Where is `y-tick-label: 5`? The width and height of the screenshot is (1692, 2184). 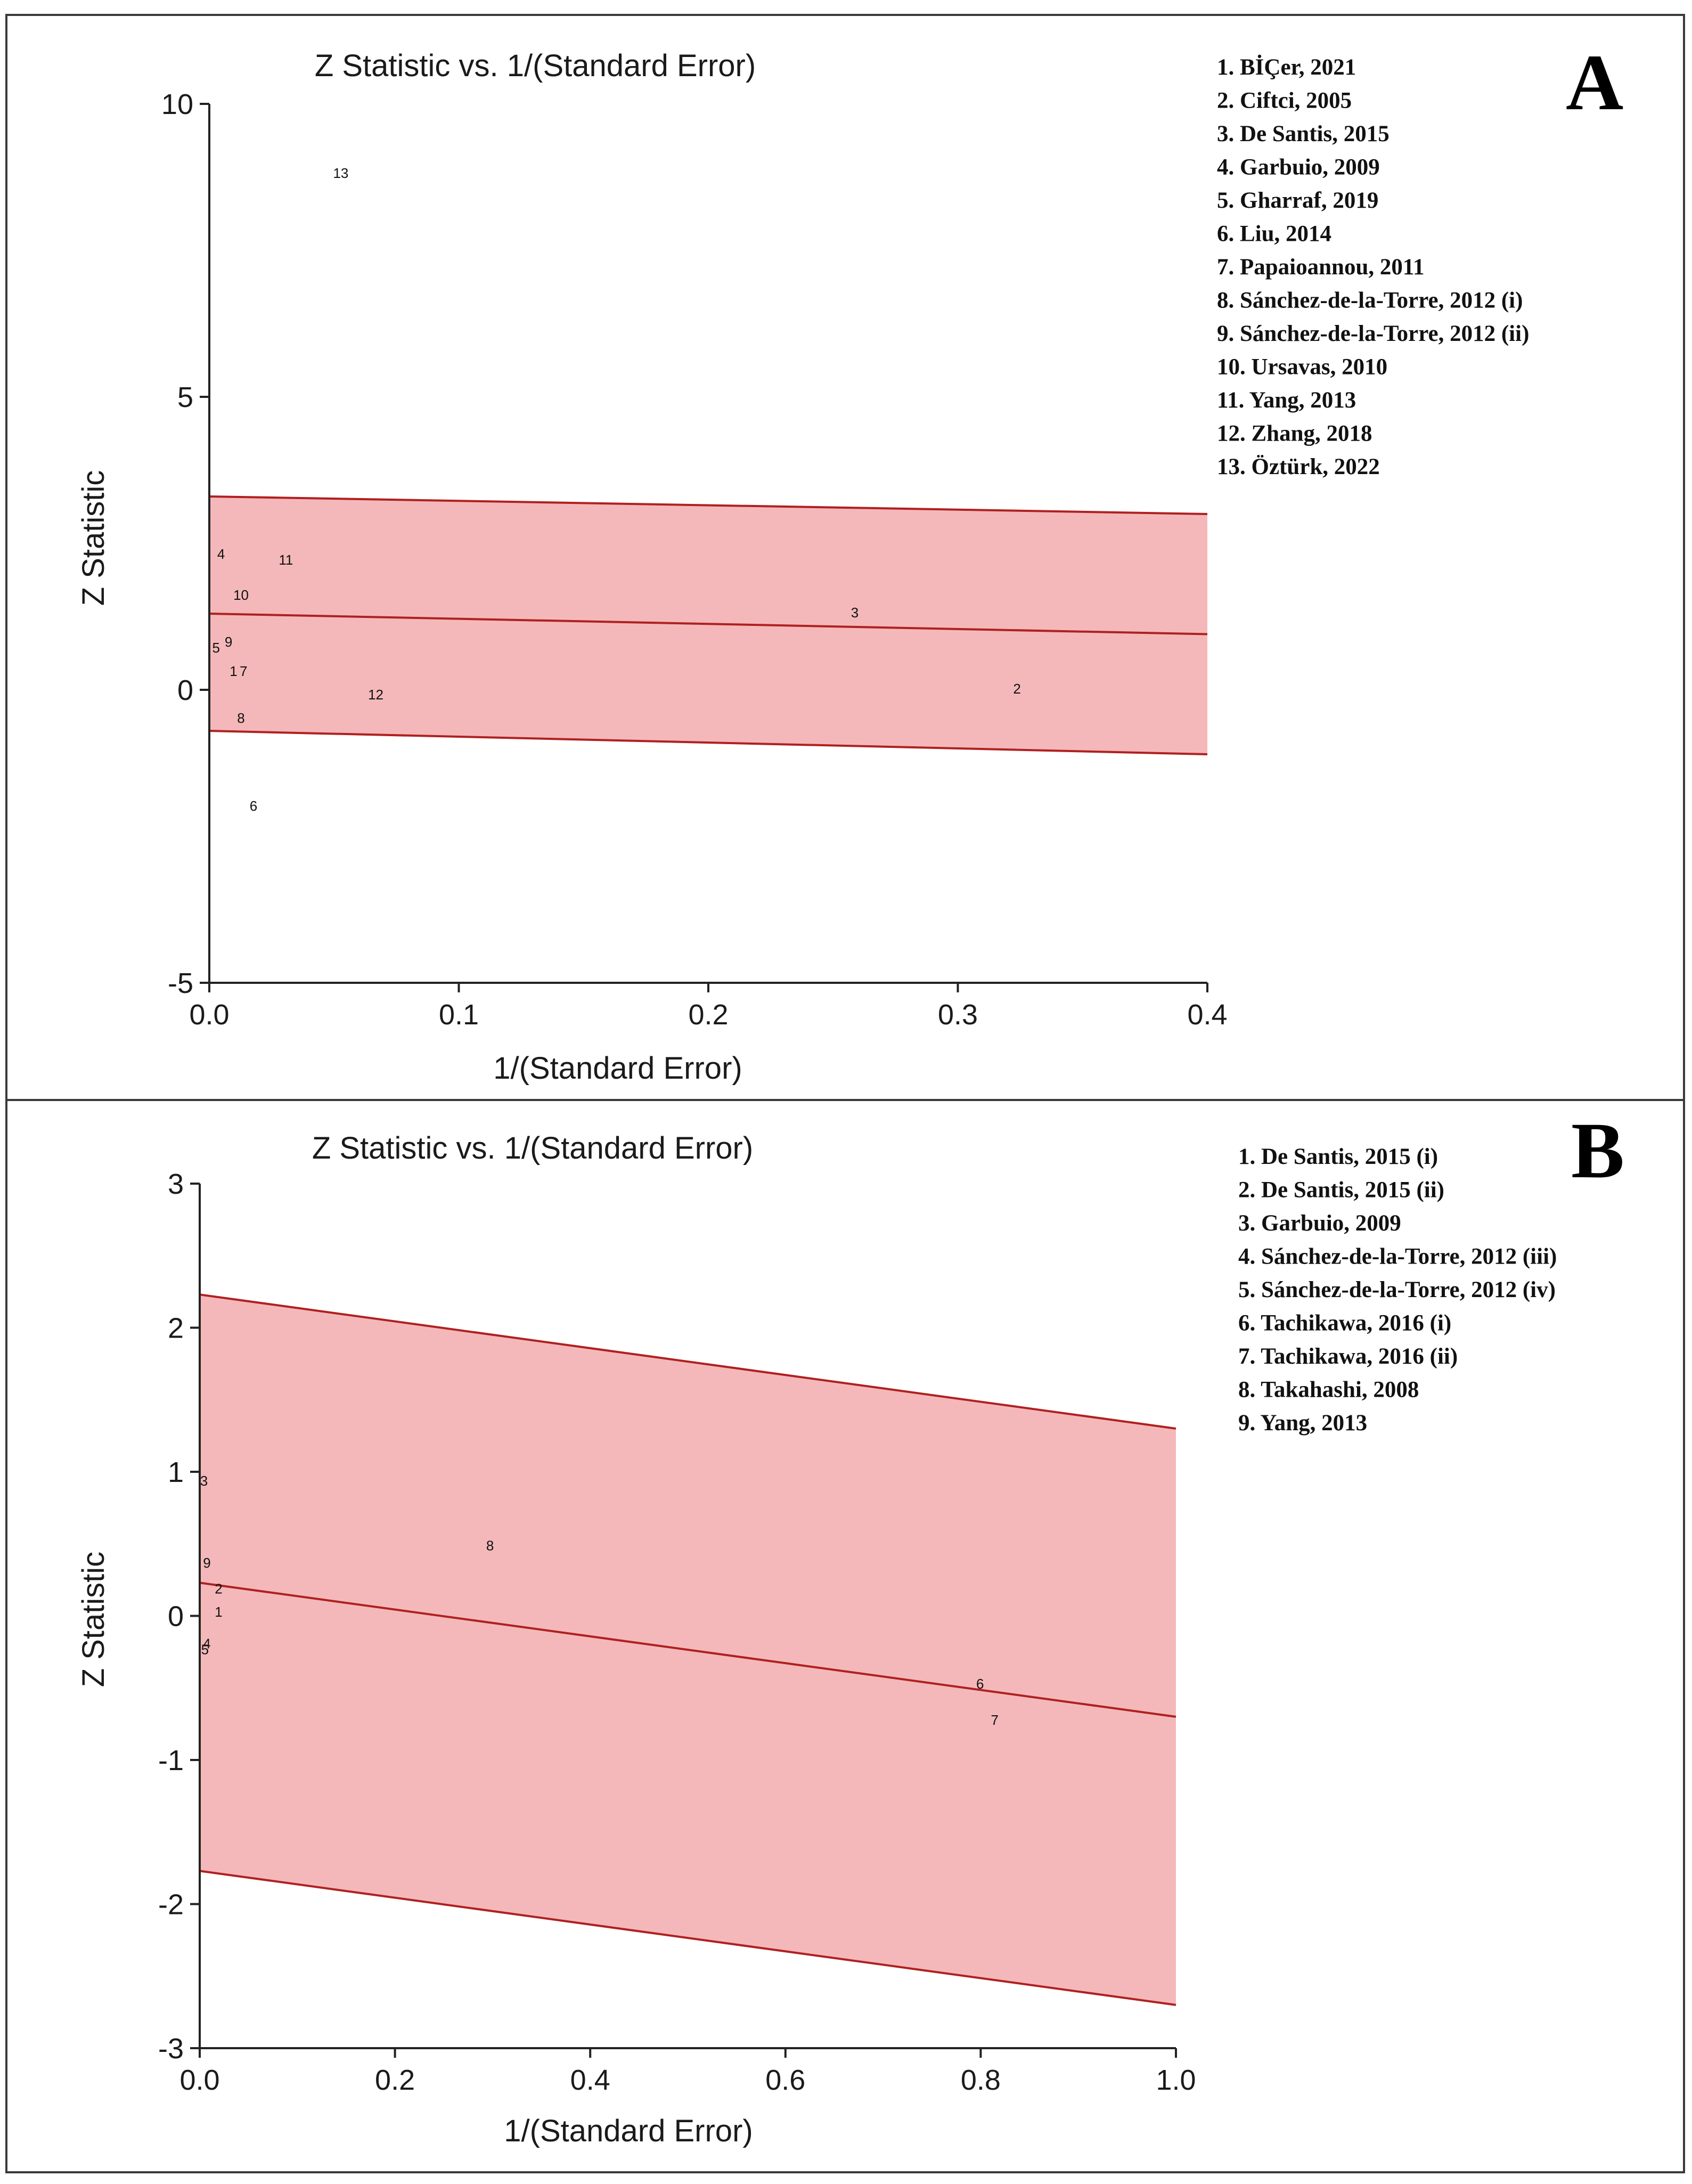
y-tick-label: 5 is located at coordinates (185, 397).